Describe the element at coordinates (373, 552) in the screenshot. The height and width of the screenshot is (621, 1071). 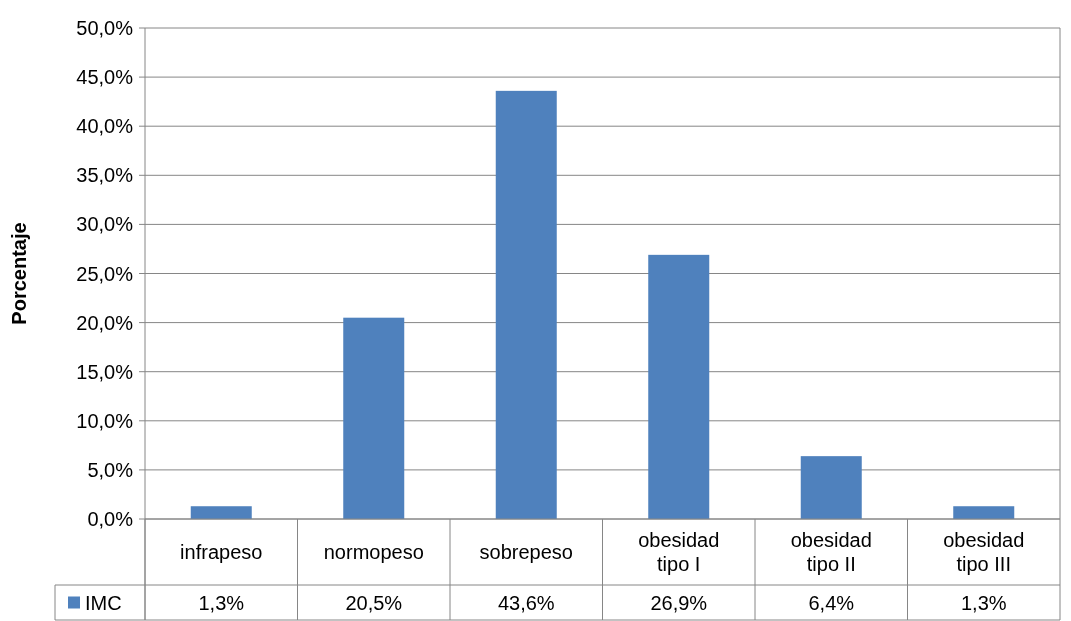
I see `x-tick-label: normopeso` at that location.